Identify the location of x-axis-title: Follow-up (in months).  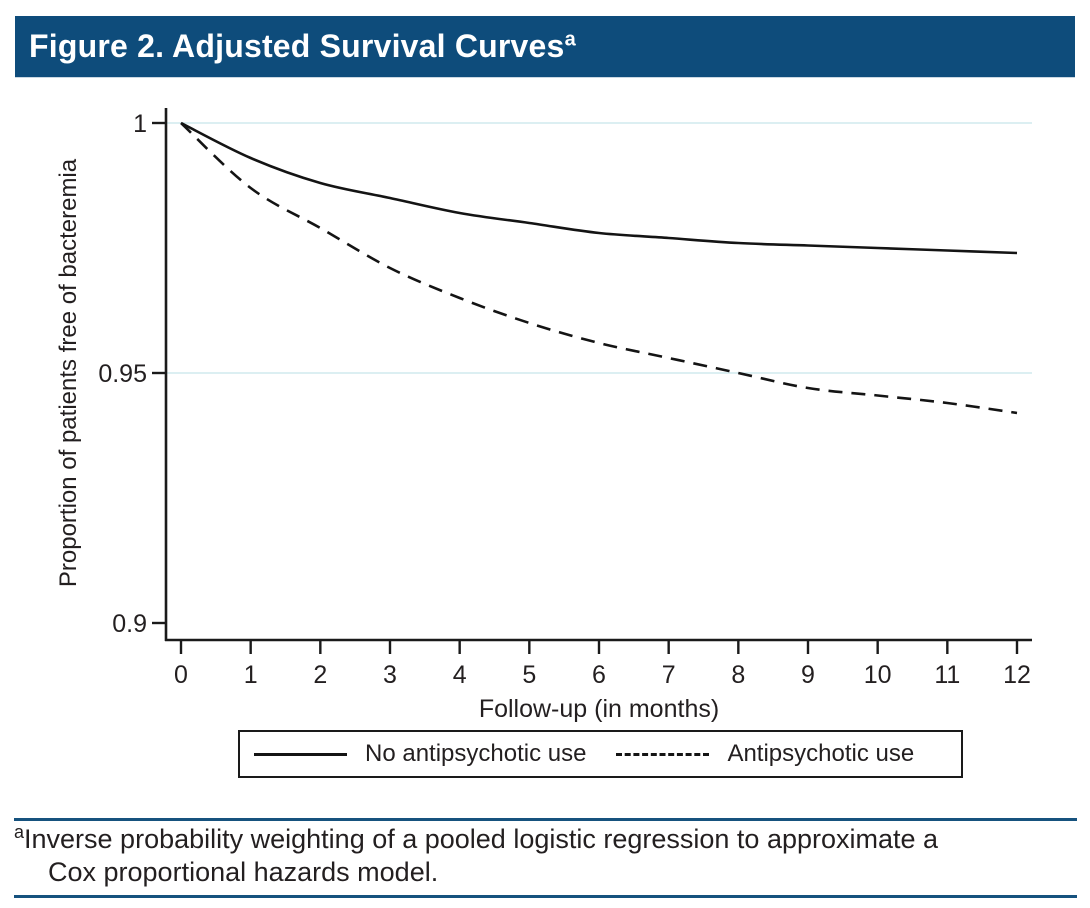
(599, 709).